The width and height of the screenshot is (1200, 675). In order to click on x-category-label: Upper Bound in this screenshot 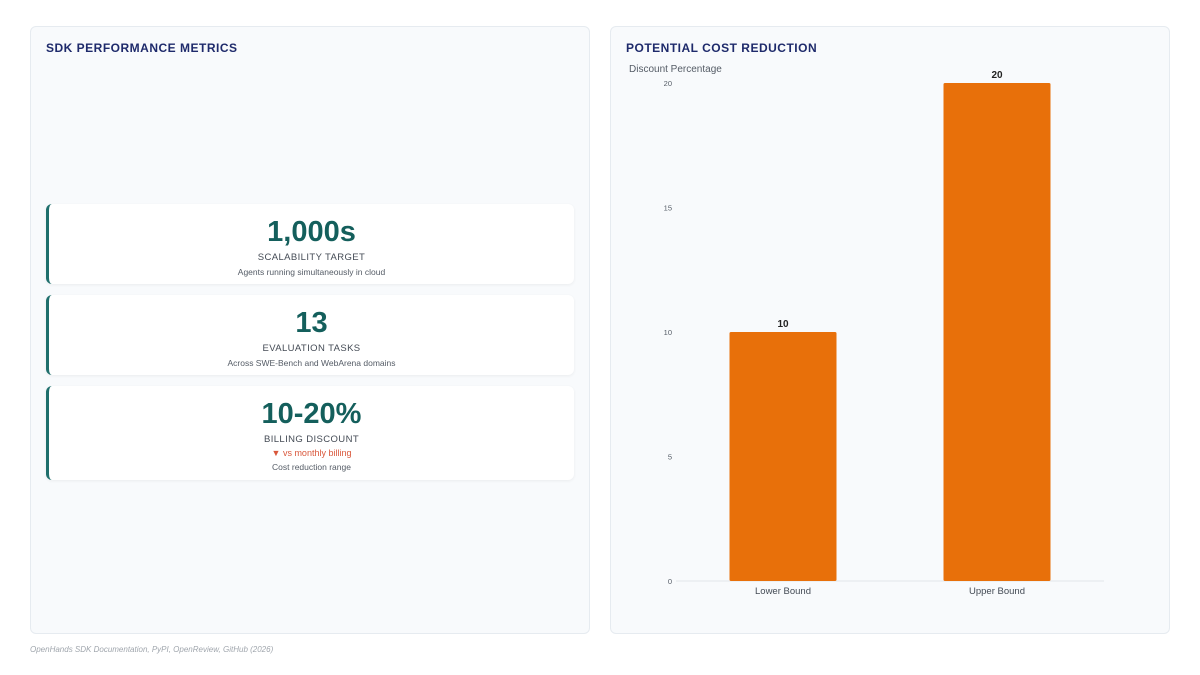, I will do `click(997, 591)`.